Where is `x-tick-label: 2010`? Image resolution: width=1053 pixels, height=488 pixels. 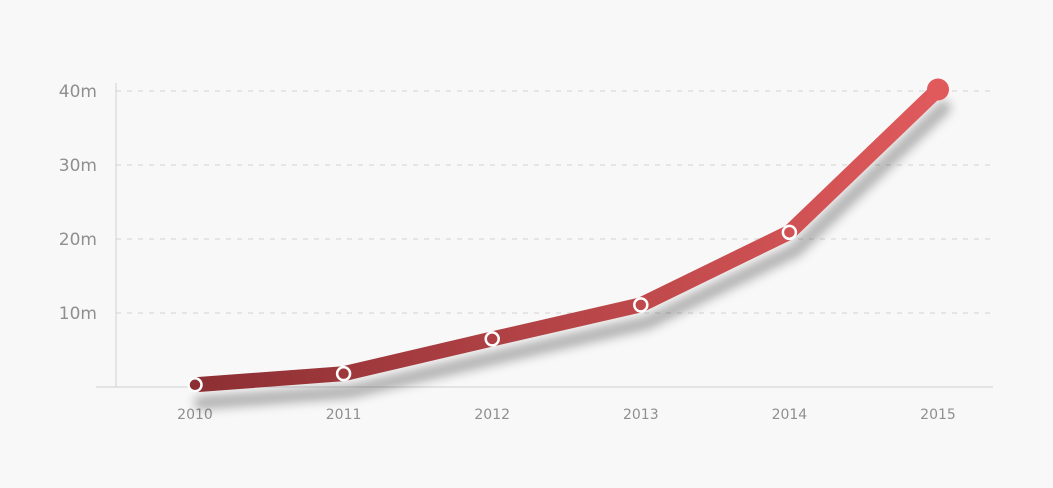
x-tick-label: 2010 is located at coordinates (195, 415).